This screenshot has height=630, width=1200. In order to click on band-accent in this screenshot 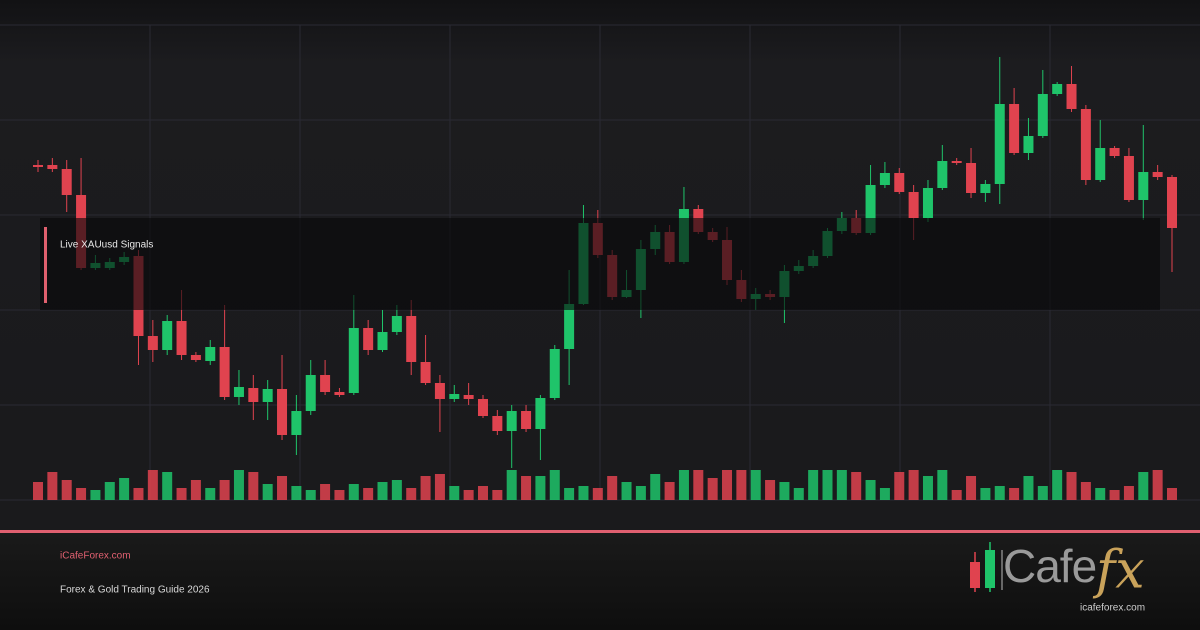, I will do `click(45, 265)`.